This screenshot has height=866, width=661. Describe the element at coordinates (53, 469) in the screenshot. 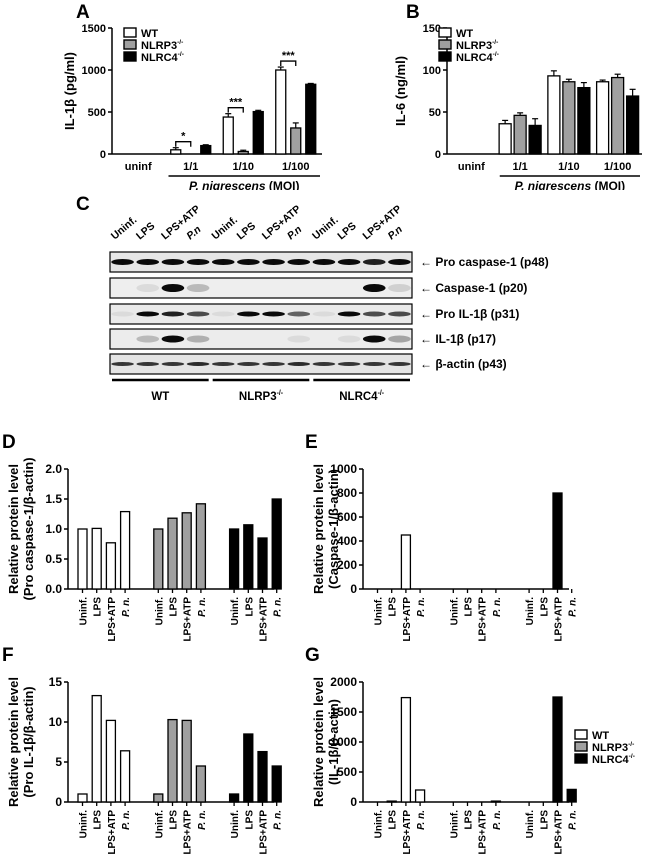

I see `y-tick-label: 2.0` at that location.